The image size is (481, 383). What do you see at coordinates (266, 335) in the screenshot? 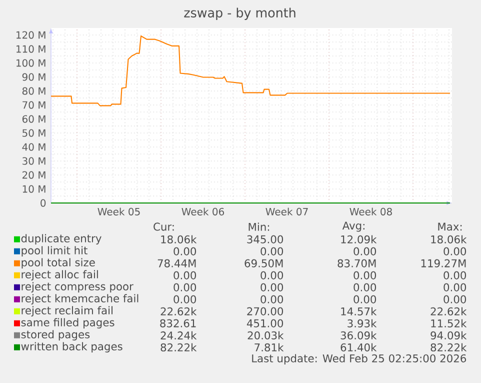
I see `text: 20.03k` at bounding box center [266, 335].